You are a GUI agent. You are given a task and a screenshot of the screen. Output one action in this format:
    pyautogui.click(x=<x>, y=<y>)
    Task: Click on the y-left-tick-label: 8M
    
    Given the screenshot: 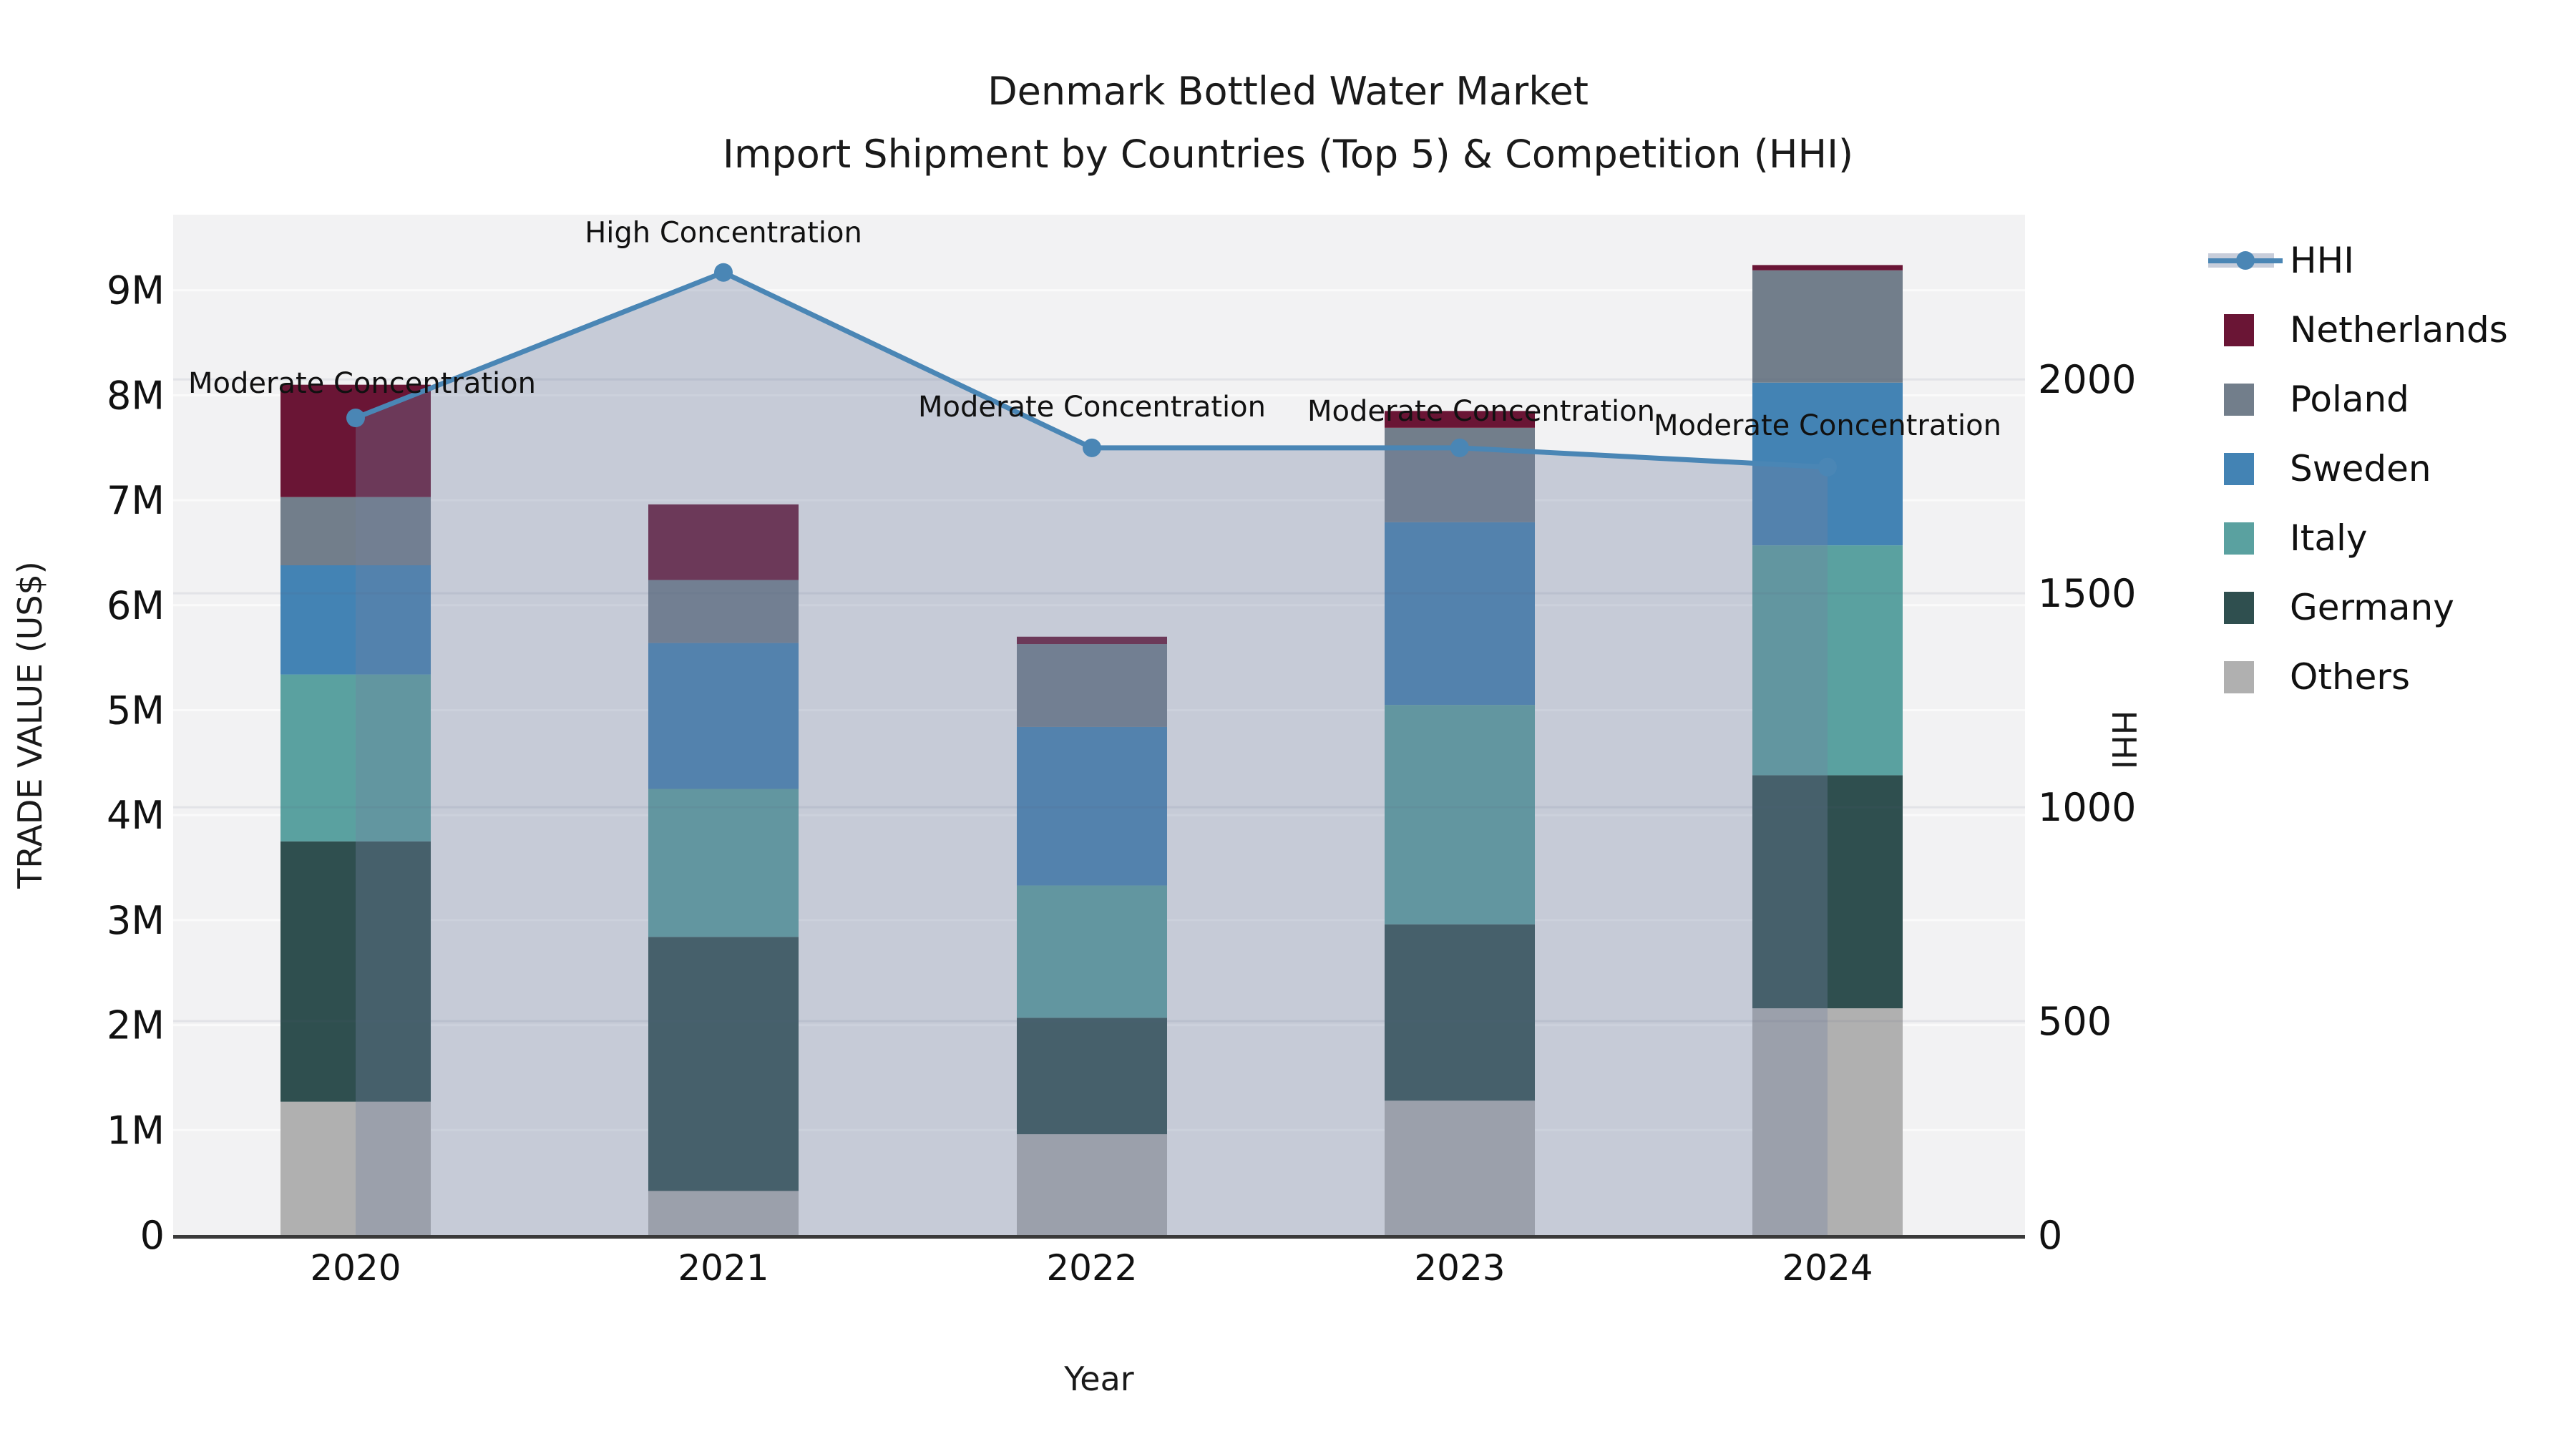 What is the action you would take?
    pyautogui.click(x=136, y=395)
    